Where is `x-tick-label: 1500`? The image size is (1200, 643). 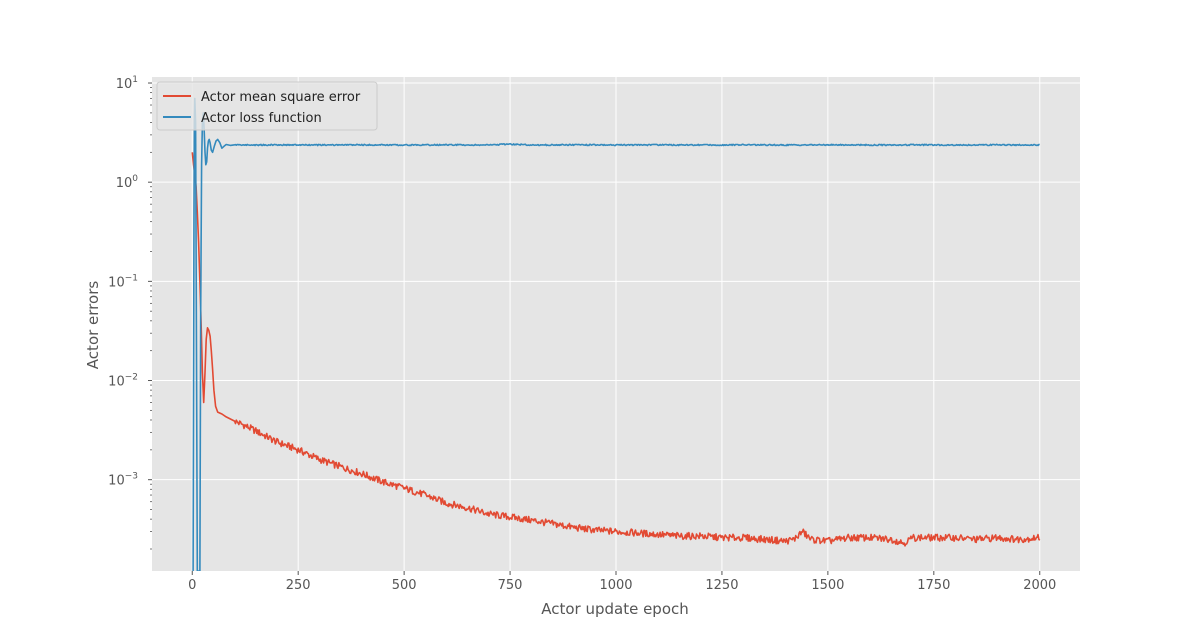 x-tick-label: 1500 is located at coordinates (827, 585).